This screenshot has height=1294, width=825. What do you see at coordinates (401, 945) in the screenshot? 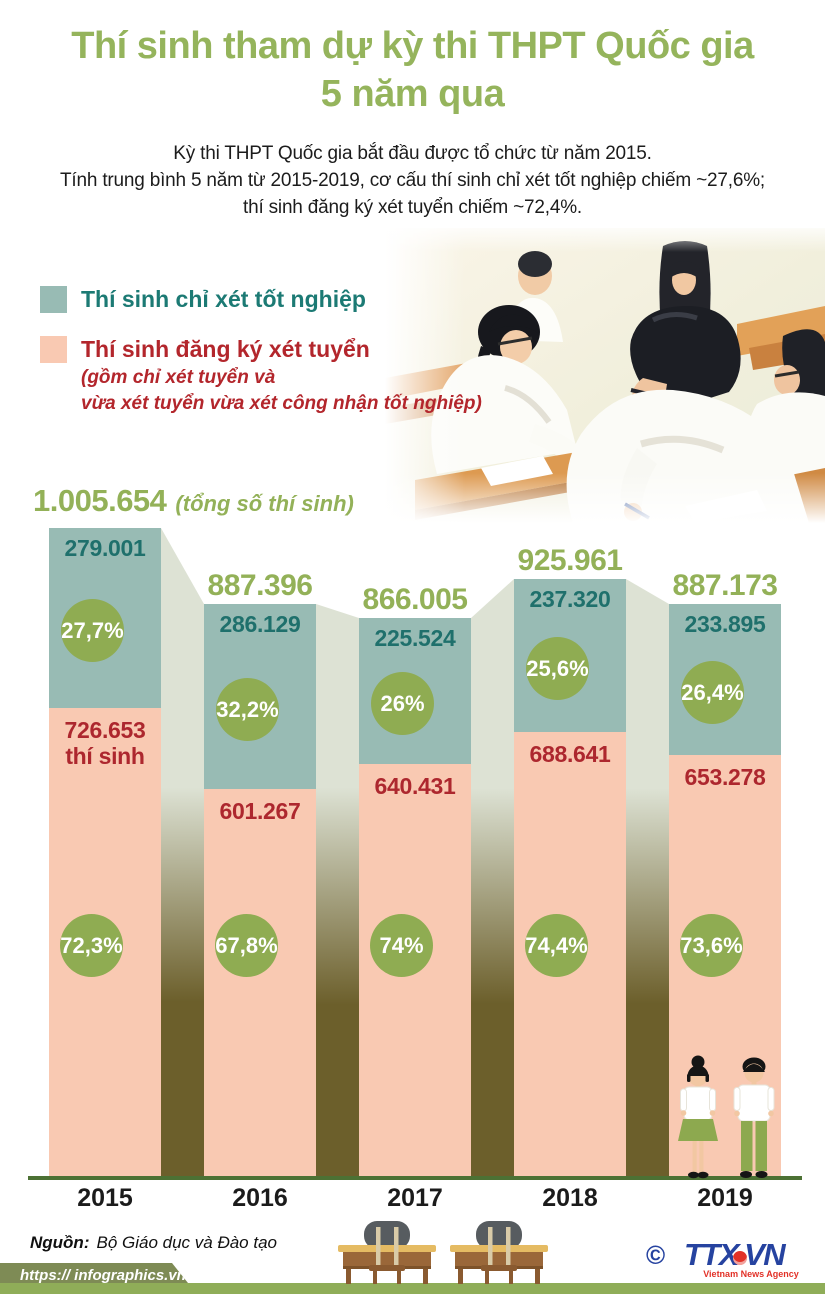
I see `admission-percent-badge: 74%` at bounding box center [401, 945].